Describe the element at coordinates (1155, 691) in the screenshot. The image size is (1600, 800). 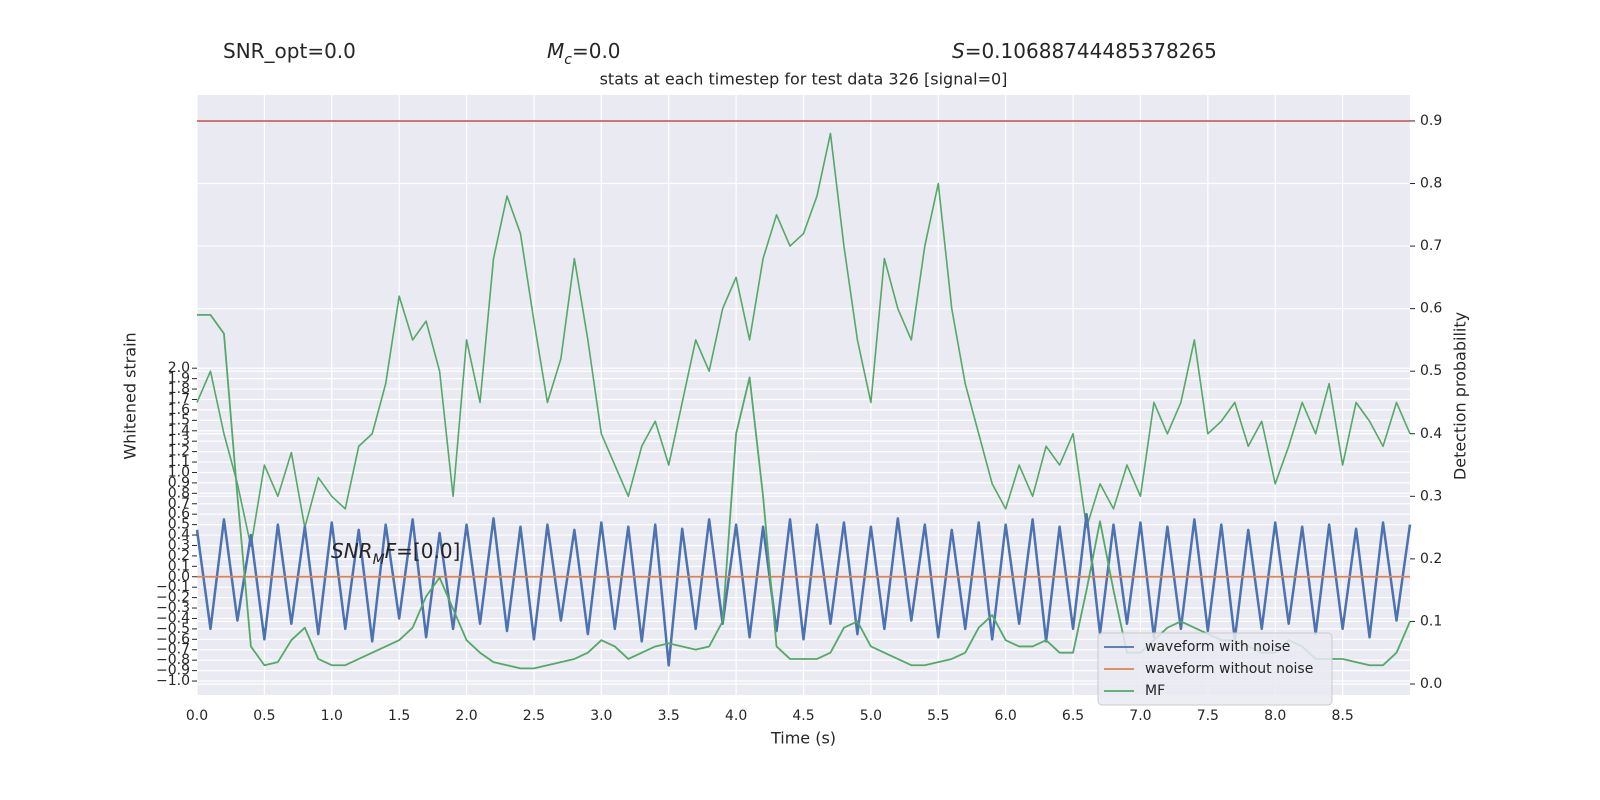
I see `legend-label: MF` at that location.